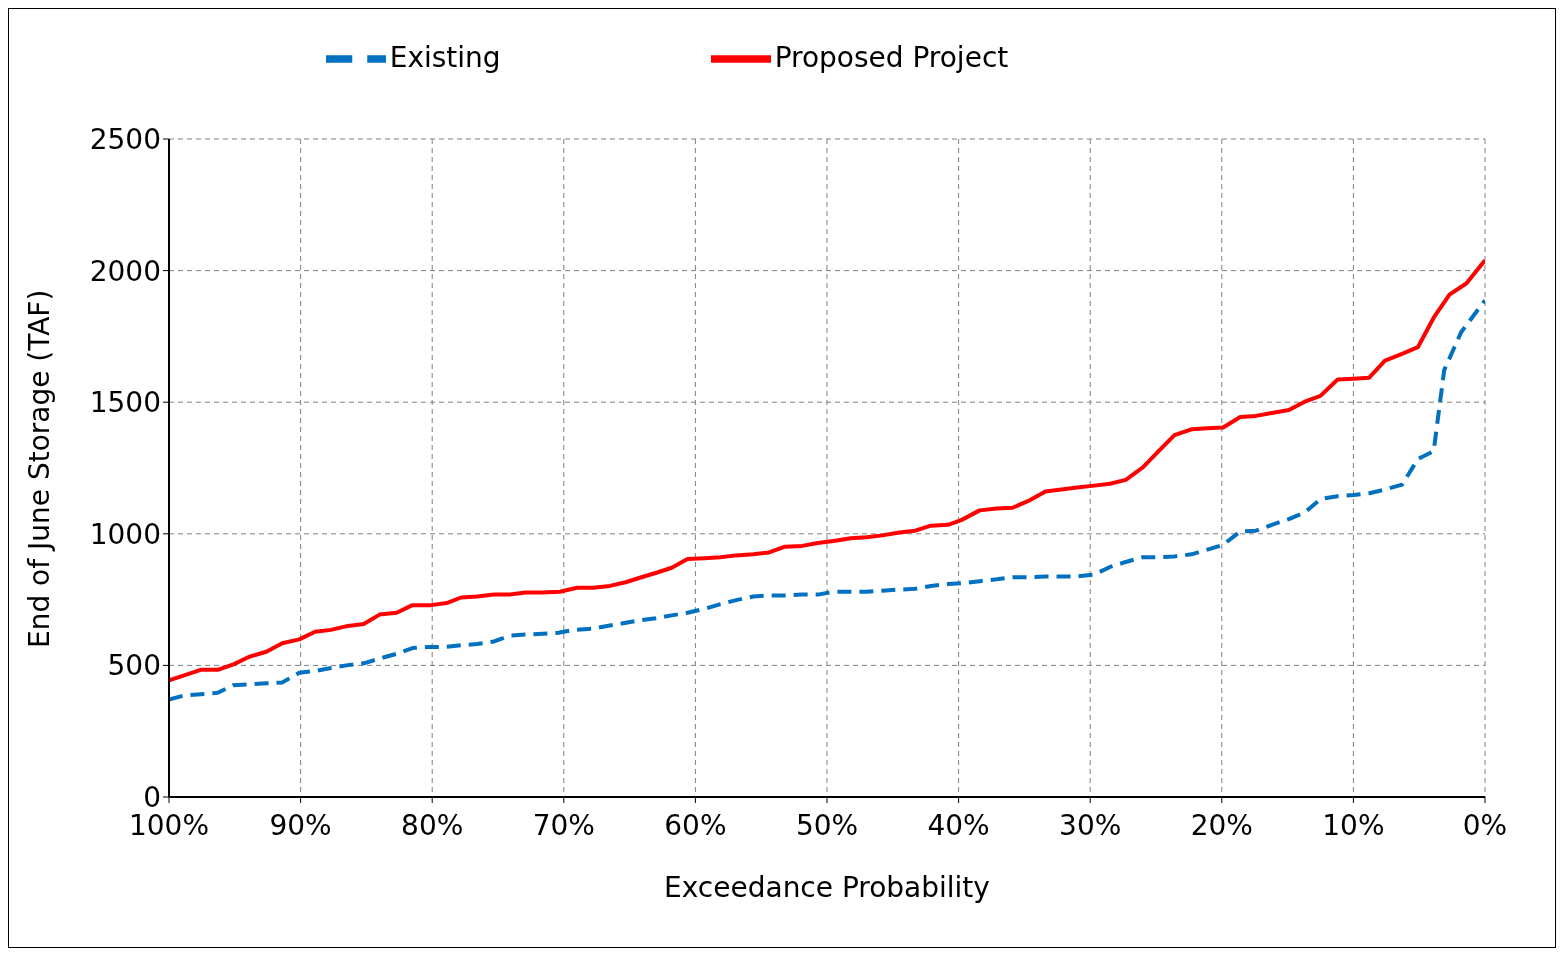  I want to click on y-tick-label: 2000, so click(125, 271).